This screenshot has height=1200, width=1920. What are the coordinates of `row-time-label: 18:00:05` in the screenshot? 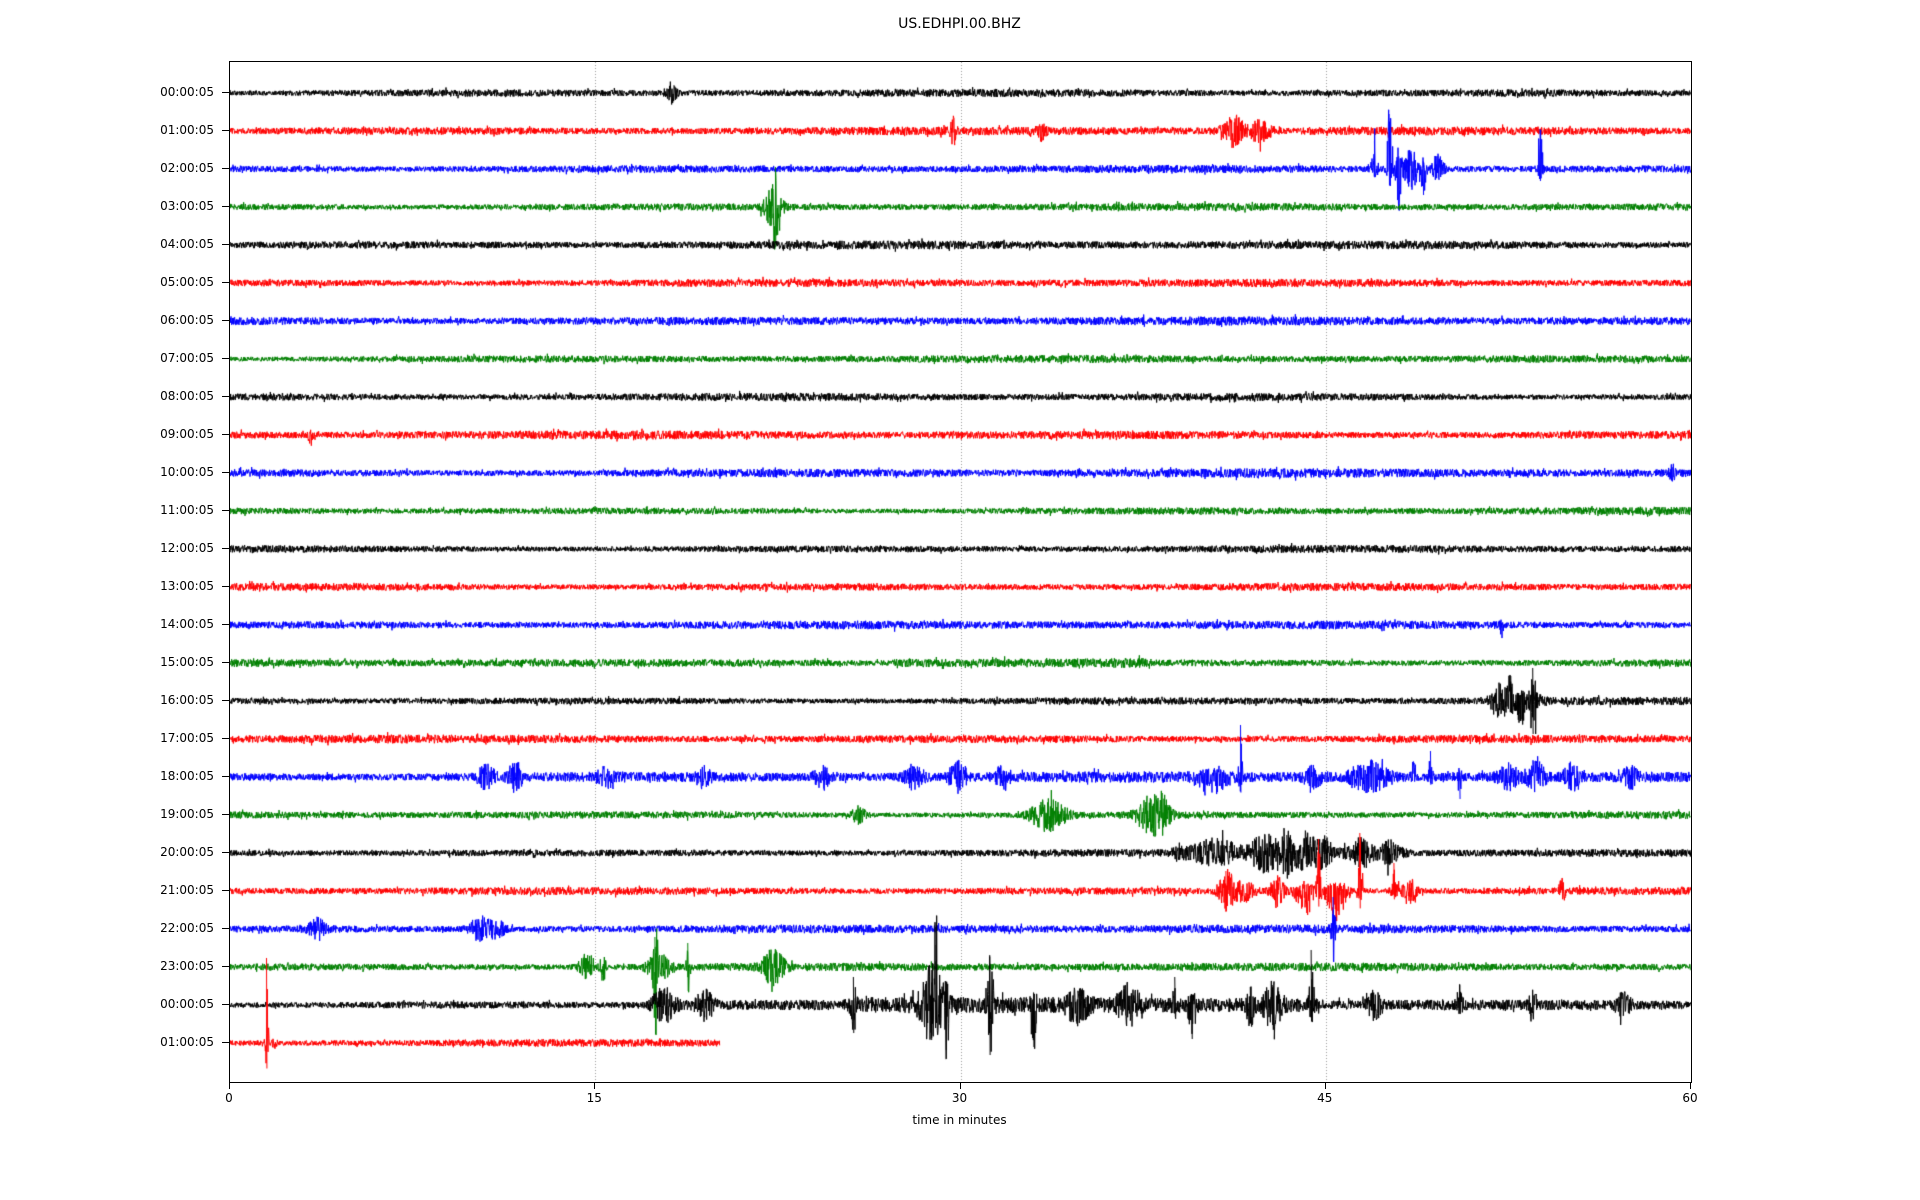 It's located at (187, 776).